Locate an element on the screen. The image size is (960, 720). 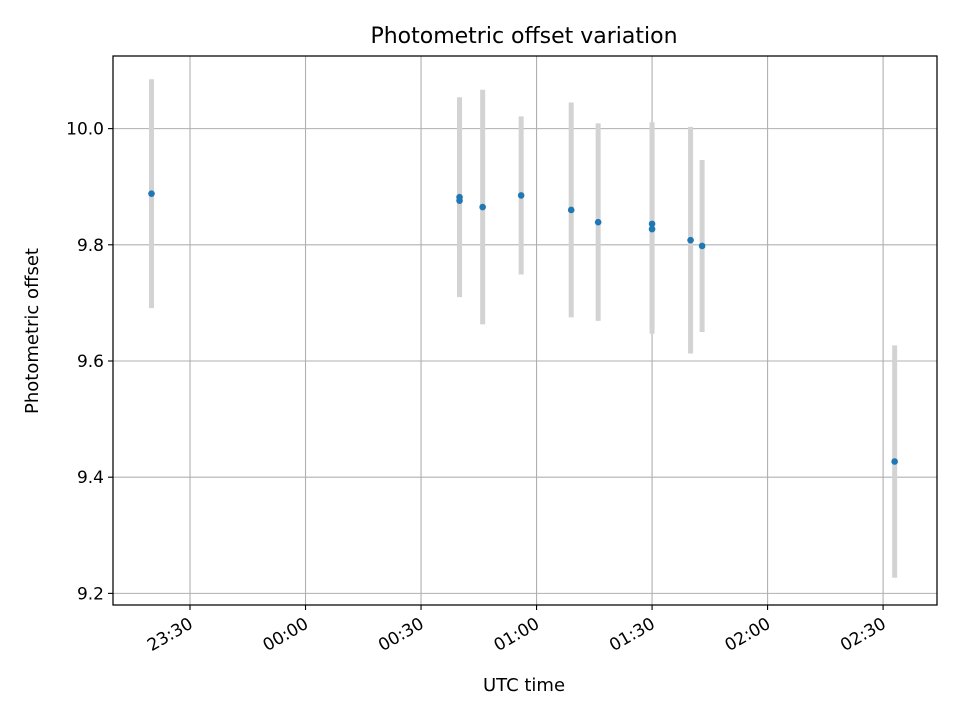
x-axis-label: UTC time is located at coordinates (524, 685).